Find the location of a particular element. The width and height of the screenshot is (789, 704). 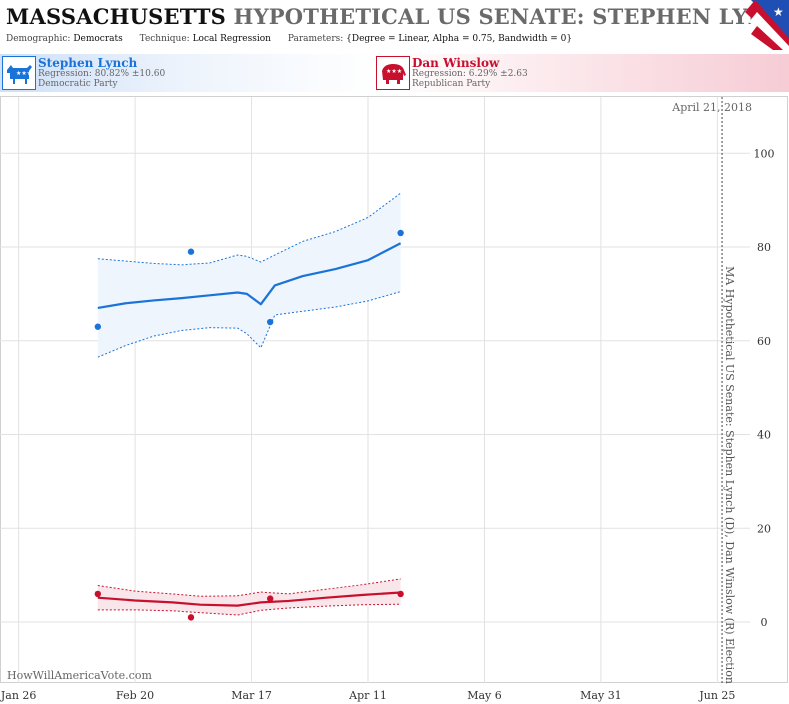

flag-logo: ★ is located at coordinates (767, 25).